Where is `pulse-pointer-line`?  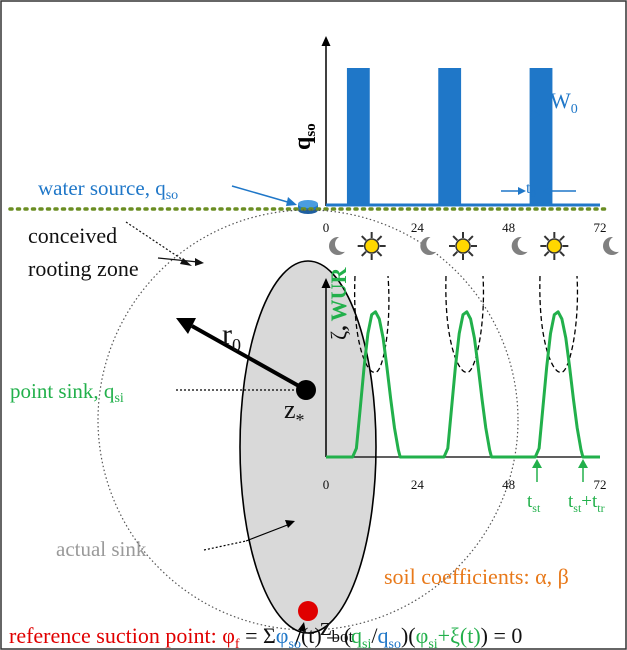 pulse-pointer-line is located at coordinates (541, 107).